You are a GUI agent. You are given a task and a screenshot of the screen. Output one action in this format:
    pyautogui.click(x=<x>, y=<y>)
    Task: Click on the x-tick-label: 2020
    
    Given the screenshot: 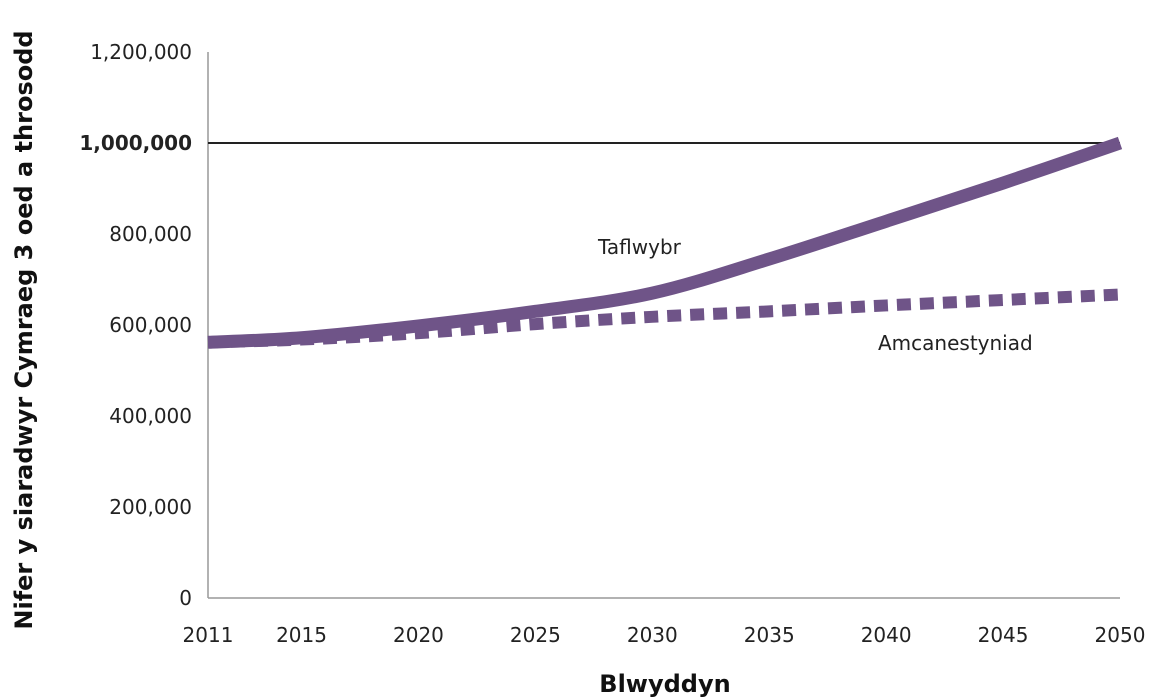 What is the action you would take?
    pyautogui.click(x=418, y=635)
    